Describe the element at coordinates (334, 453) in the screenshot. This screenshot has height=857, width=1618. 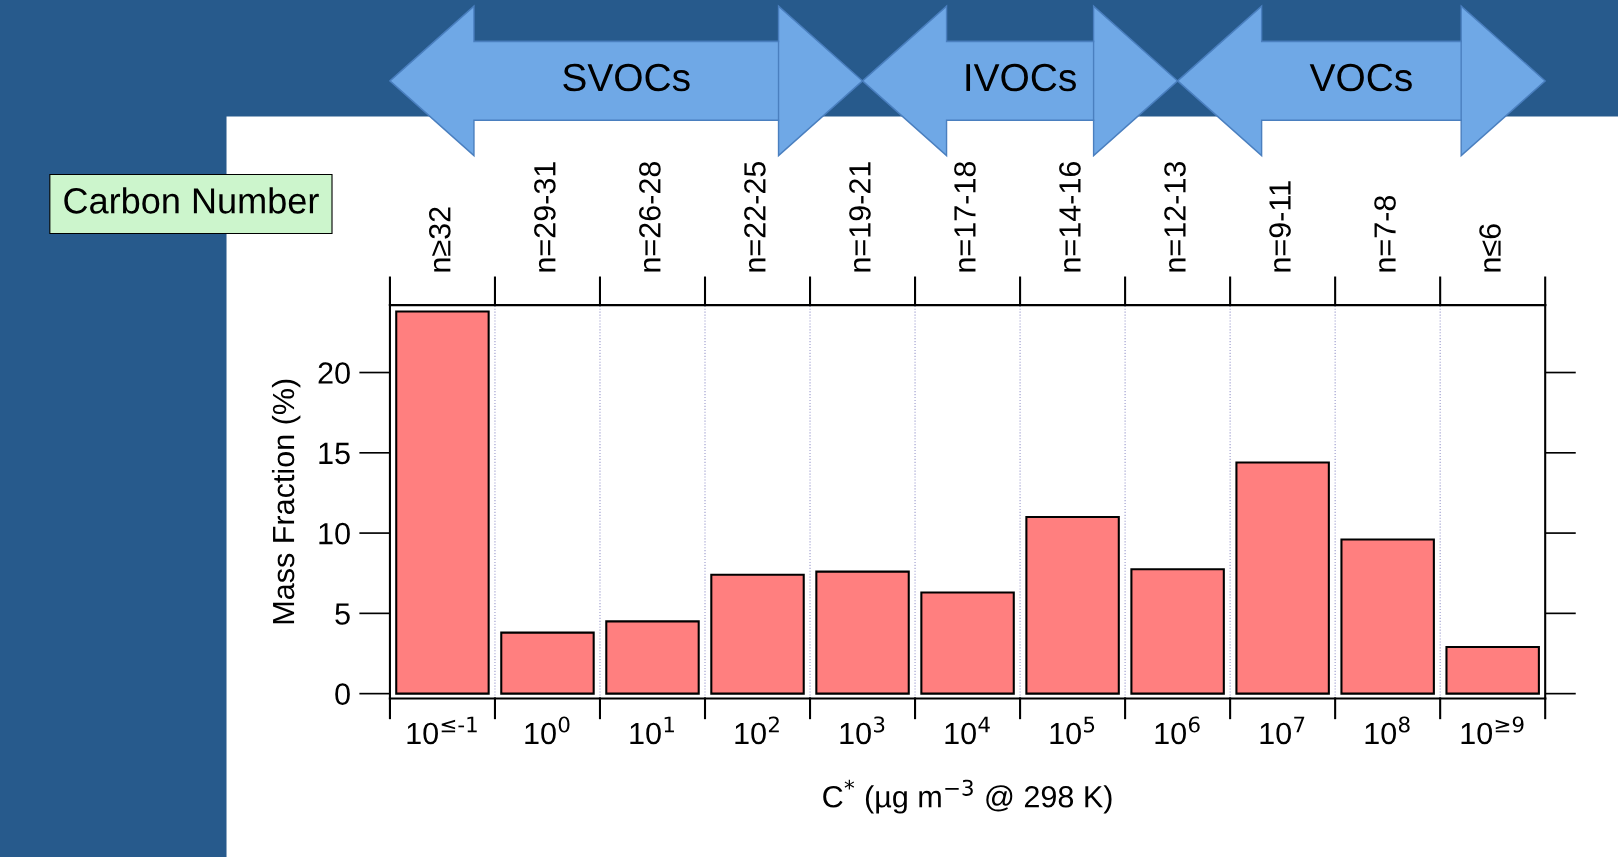
I see `y-tick-label: 15` at that location.